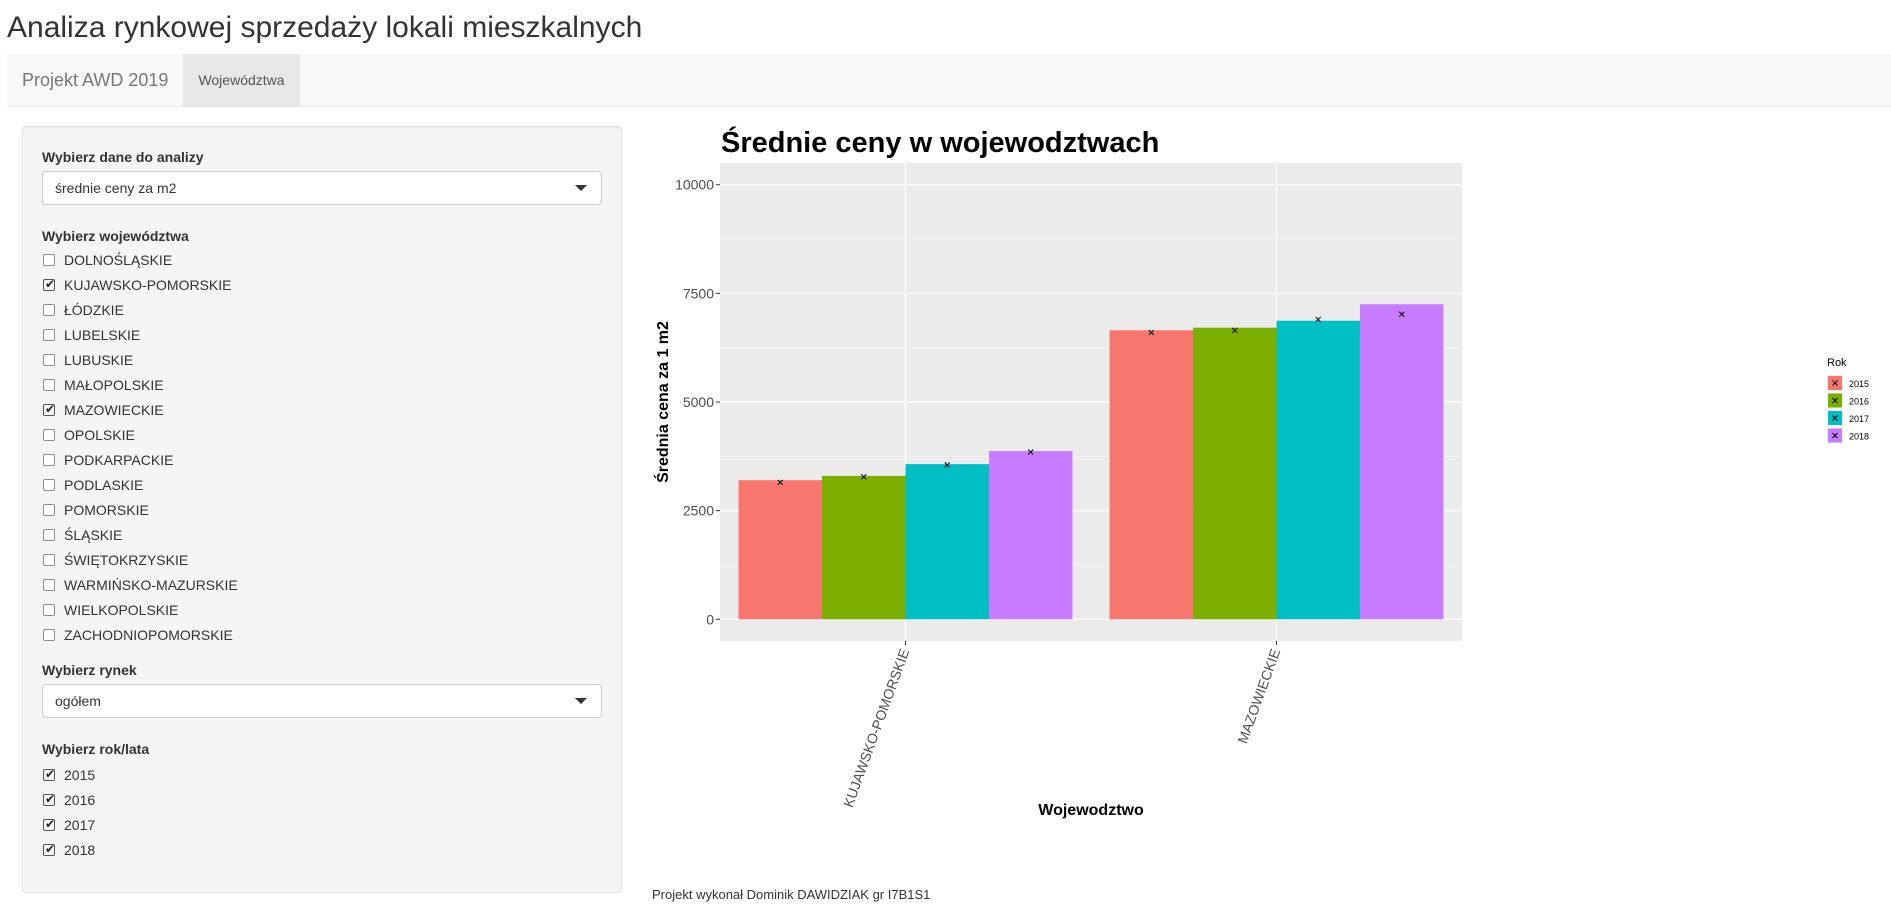 The height and width of the screenshot is (924, 1891). I want to click on y-tick-label: 2500, so click(698, 511).